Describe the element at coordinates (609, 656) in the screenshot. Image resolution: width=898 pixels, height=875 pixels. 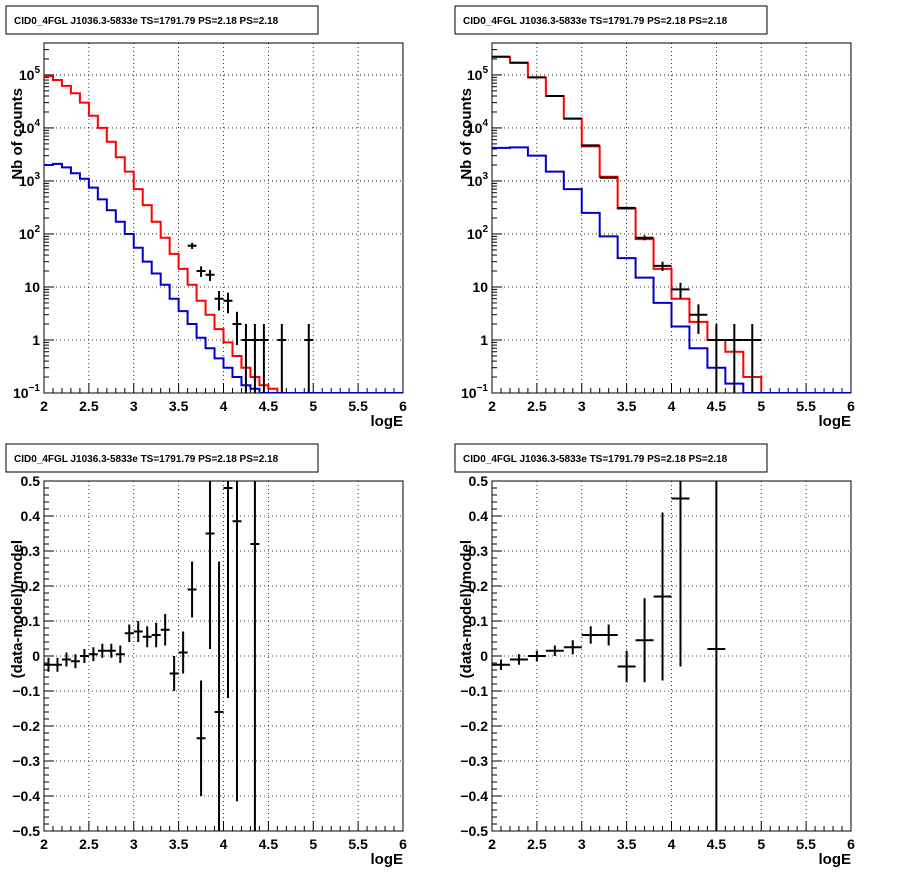
I see `series-layer` at that location.